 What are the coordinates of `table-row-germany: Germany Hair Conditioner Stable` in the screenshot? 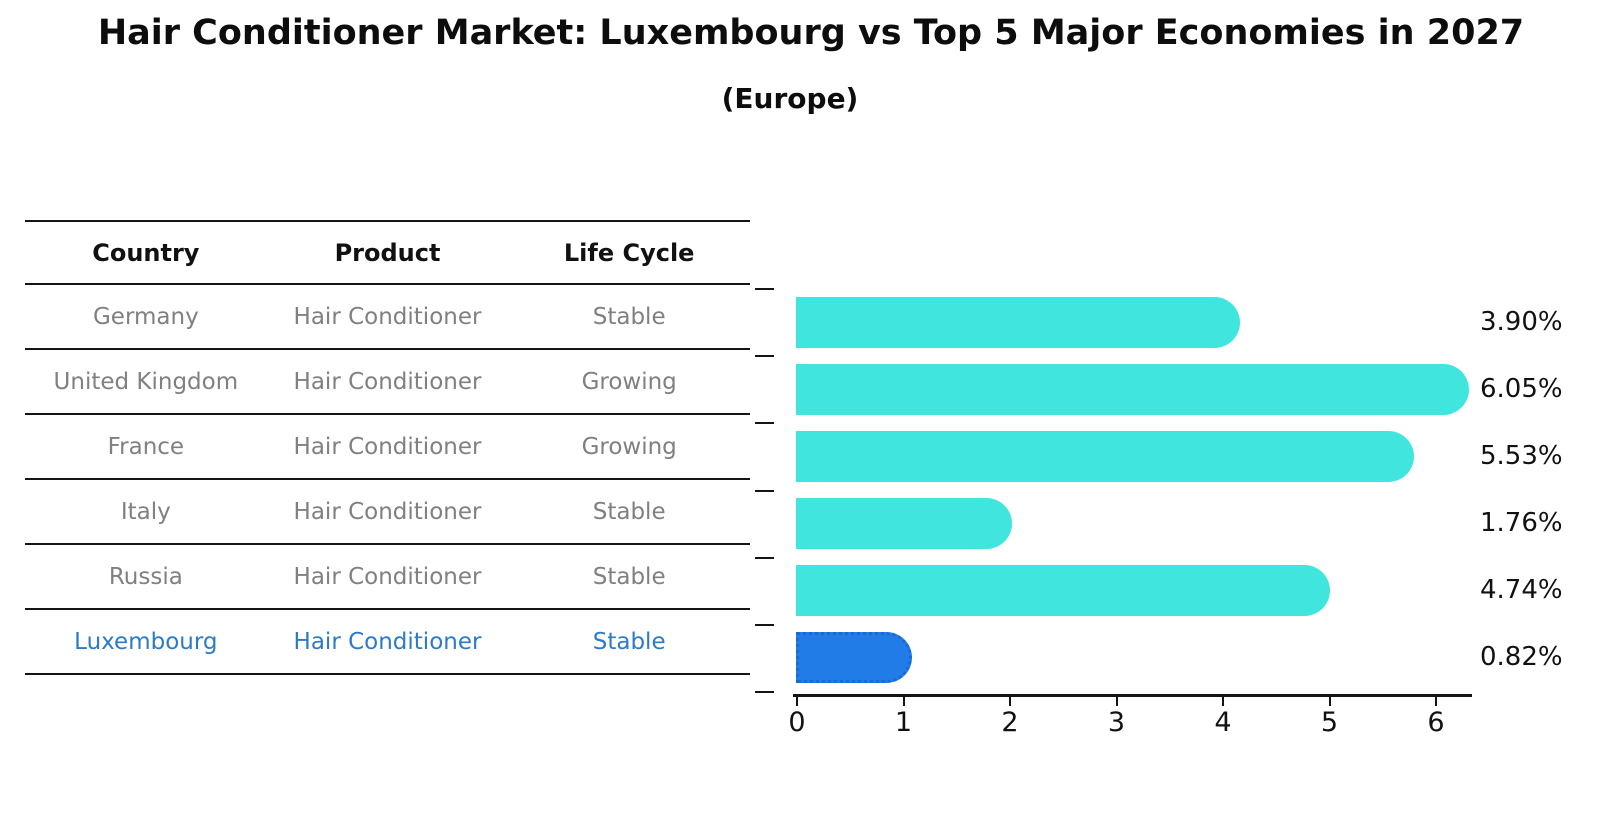 It's located at (387, 317).